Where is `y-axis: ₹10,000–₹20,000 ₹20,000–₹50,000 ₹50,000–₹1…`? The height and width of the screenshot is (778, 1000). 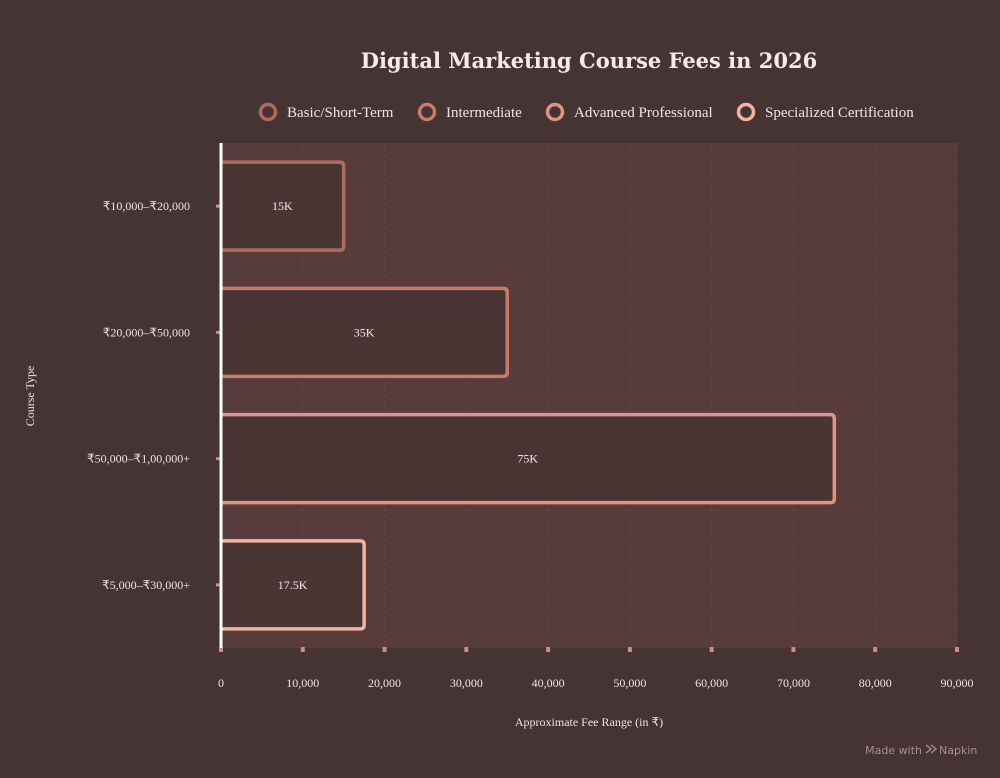 y-axis: ₹10,000–₹20,000 ₹20,000–₹50,000 ₹50,000–₹1… is located at coordinates (155, 395).